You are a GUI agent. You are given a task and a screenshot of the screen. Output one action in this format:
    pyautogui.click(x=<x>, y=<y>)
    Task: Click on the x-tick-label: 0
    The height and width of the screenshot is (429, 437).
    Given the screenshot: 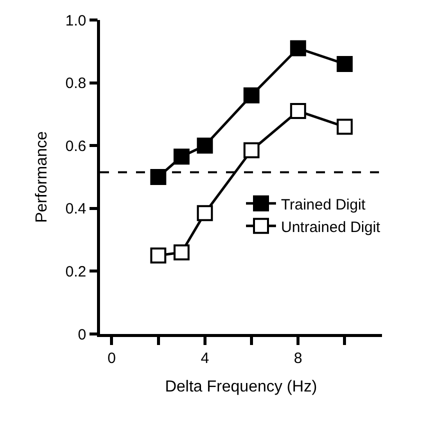 What is the action you would take?
    pyautogui.click(x=111, y=358)
    